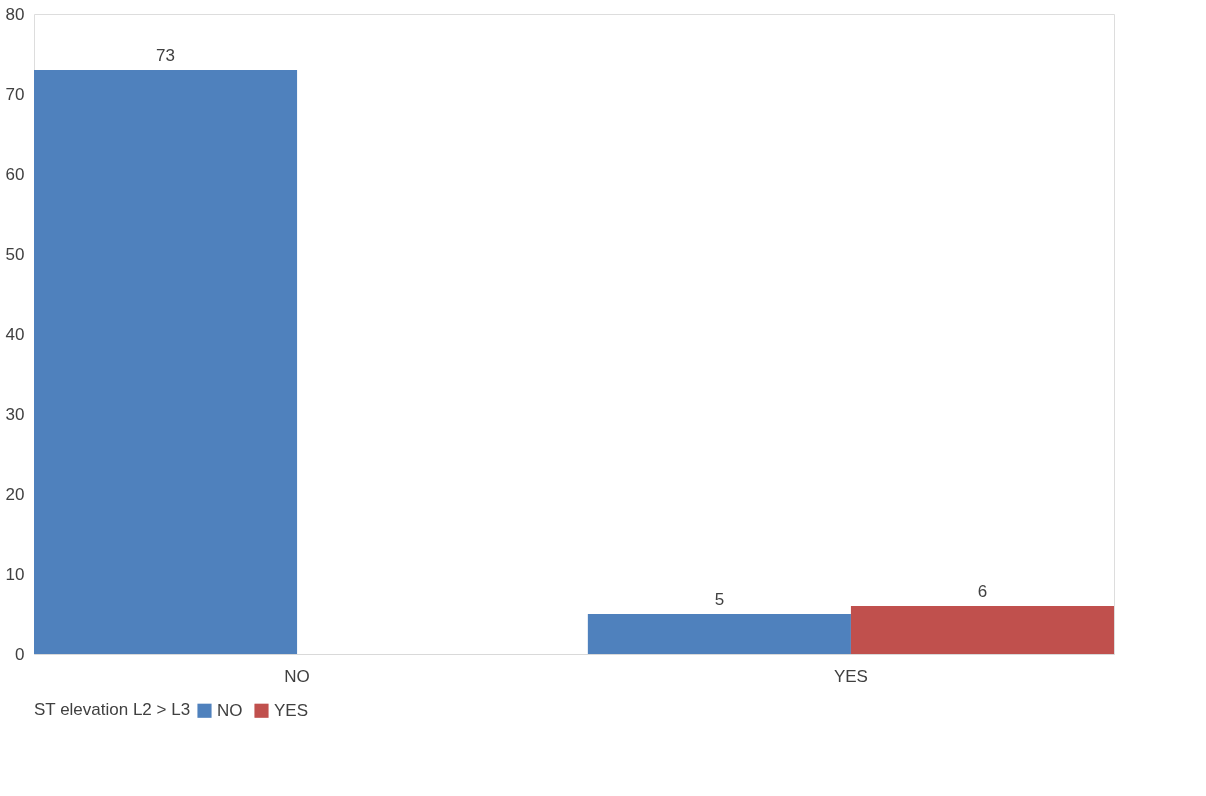 The height and width of the screenshot is (796, 1206). What do you see at coordinates (15, 494) in the screenshot?
I see `y-tick-label: 20` at bounding box center [15, 494].